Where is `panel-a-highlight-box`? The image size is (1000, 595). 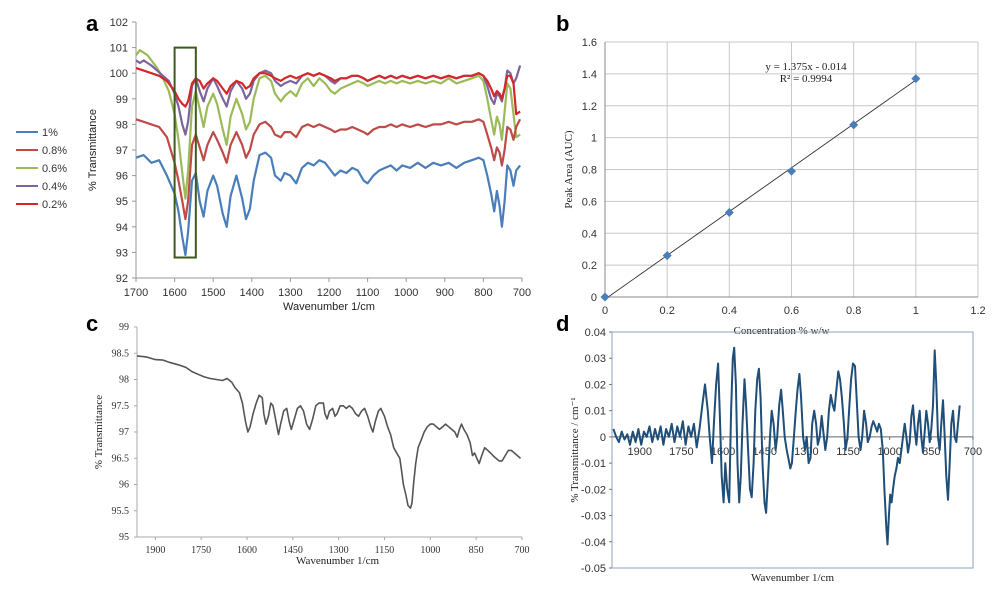
panel-a-highlight-box is located at coordinates (185, 152).